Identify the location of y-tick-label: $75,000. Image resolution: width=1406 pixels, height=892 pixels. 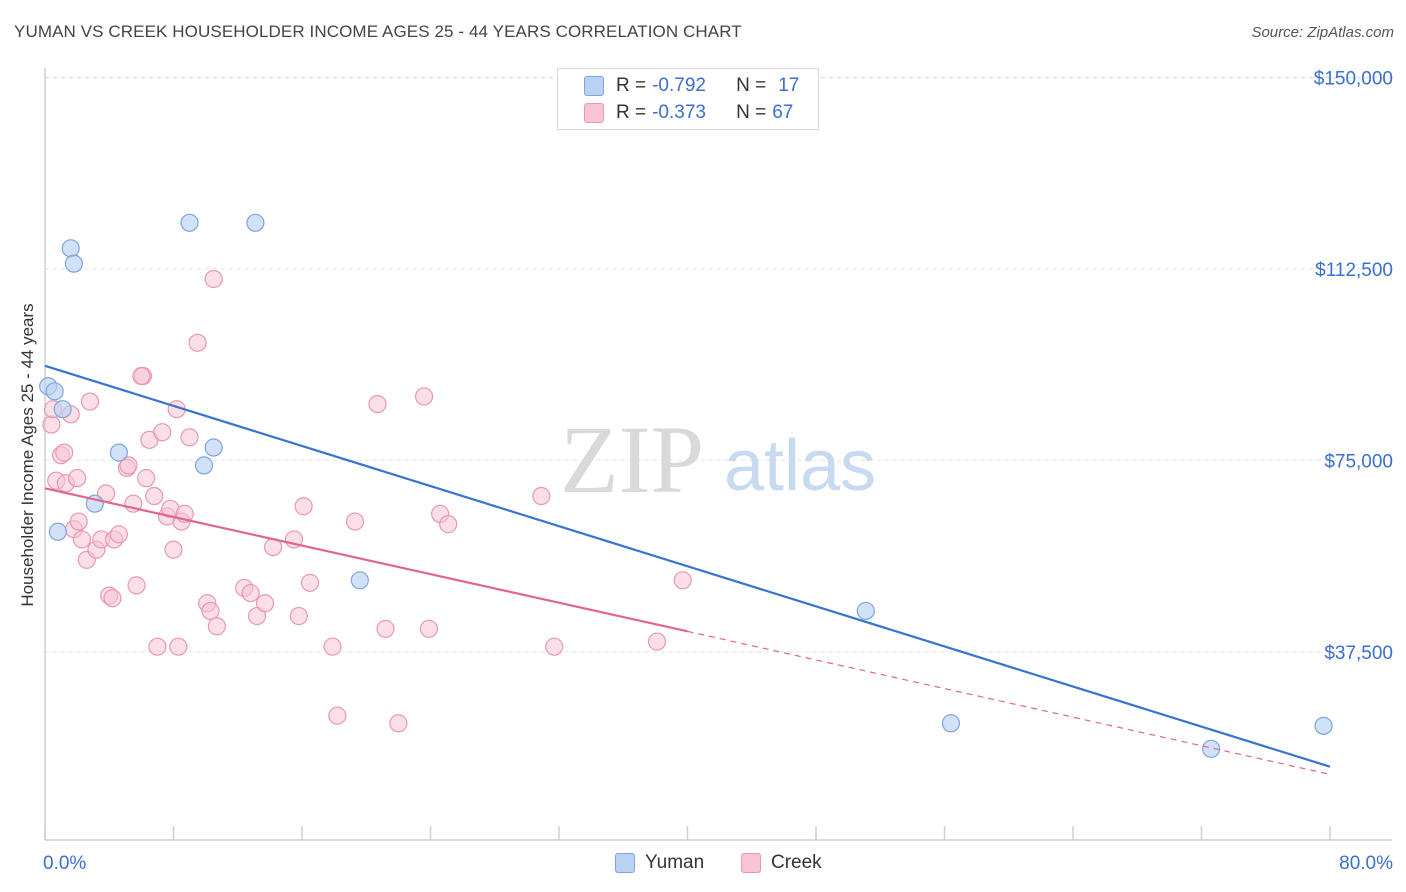
(1358, 461).